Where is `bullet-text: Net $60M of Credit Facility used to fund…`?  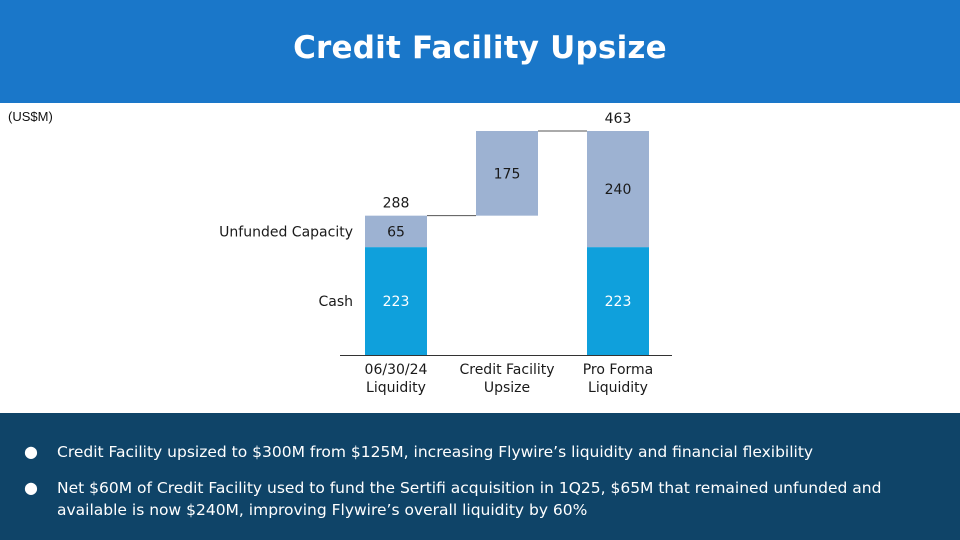
bullet-text: Net $60M of Credit Facility used to fund… is located at coordinates (469, 499).